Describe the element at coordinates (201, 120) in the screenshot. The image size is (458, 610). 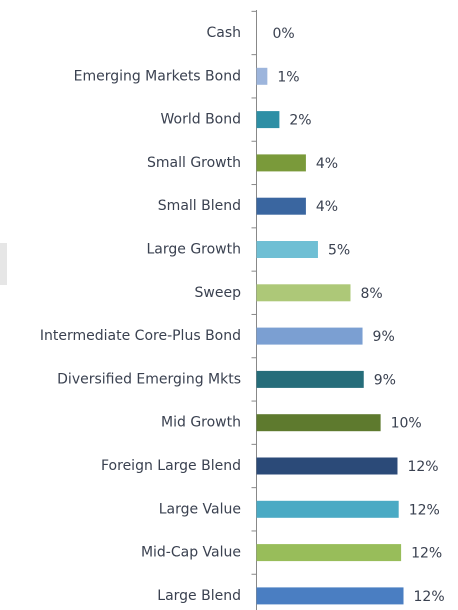
I see `category-label: World Bond` at that location.